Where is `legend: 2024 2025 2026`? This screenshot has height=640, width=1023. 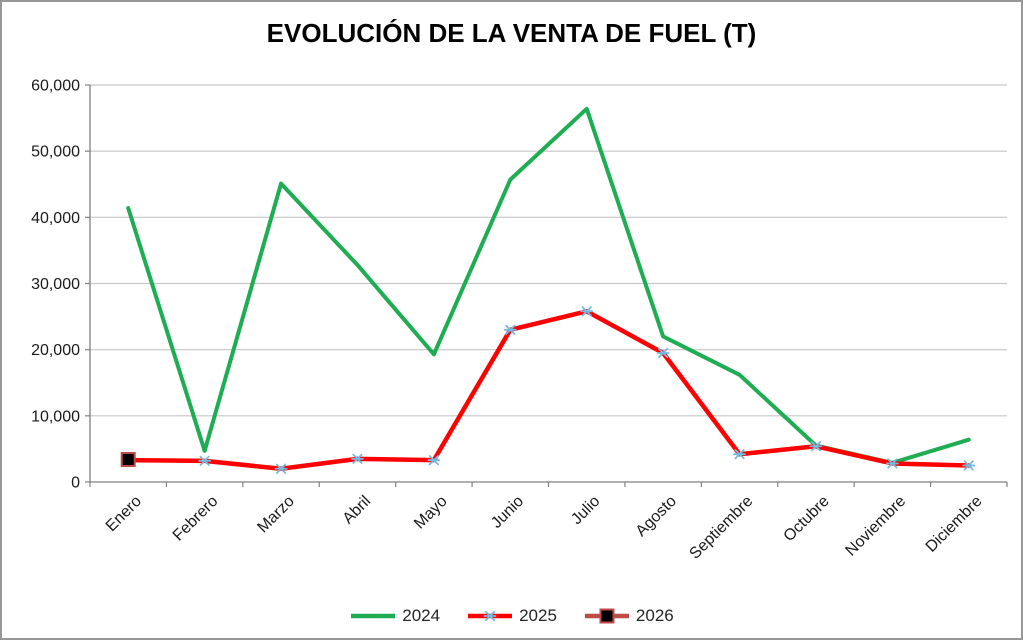
legend: 2024 2025 2026 is located at coordinates (511, 616).